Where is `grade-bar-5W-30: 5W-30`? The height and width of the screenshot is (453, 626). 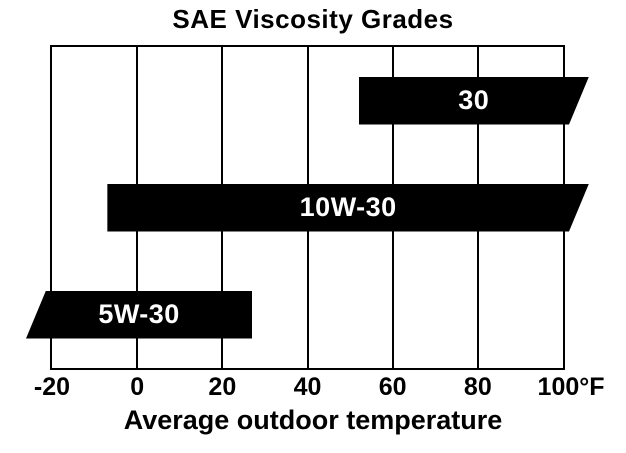
grade-bar-5W-30: 5W-30 is located at coordinates (139, 314).